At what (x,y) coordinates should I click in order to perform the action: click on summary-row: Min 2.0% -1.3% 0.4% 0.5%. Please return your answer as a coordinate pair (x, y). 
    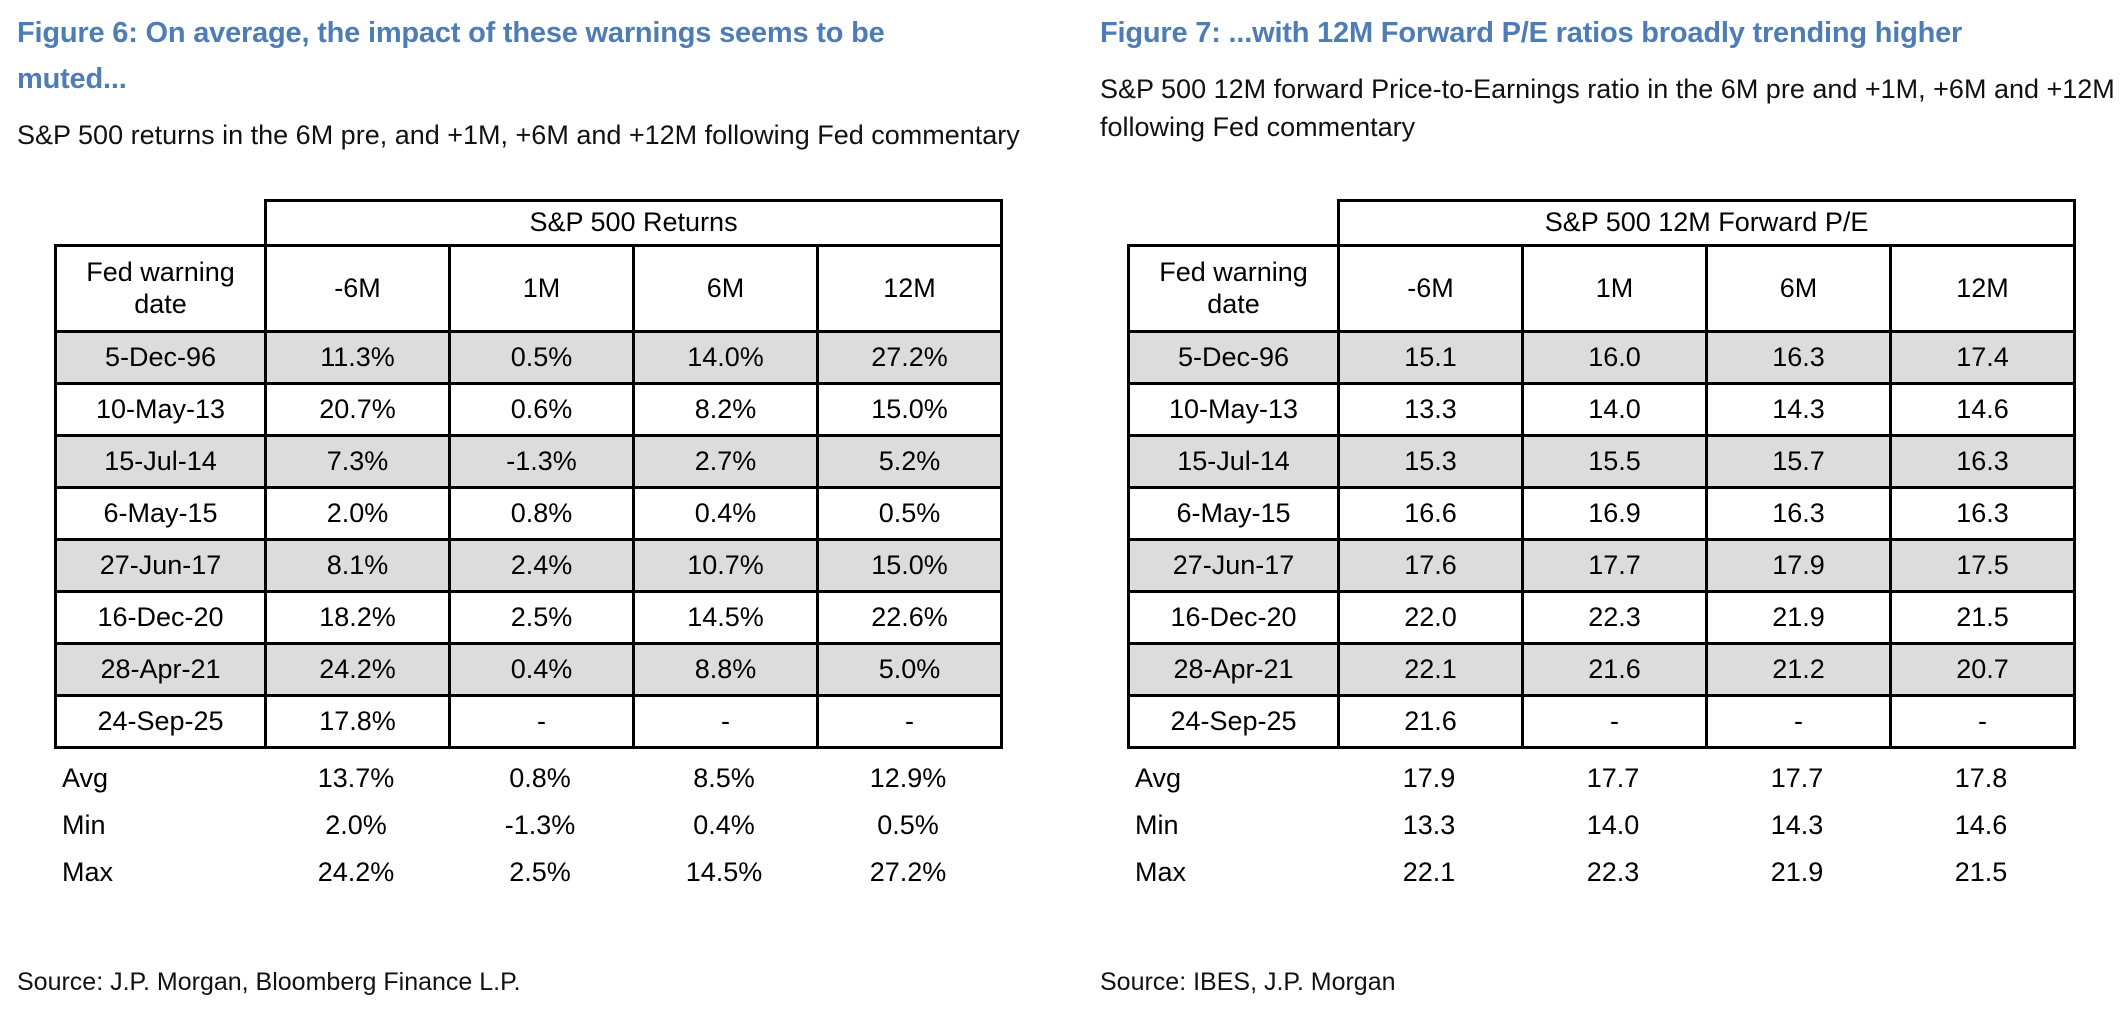
    Looking at the image, I should click on (527, 825).